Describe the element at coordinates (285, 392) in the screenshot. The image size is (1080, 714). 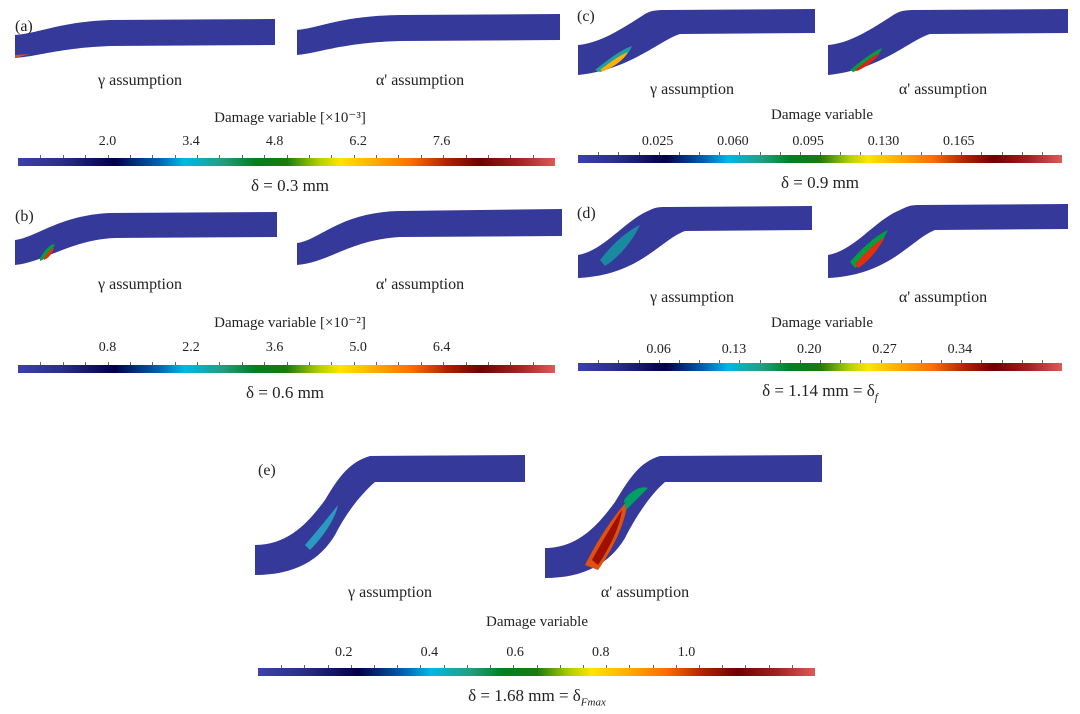
I see `displacement-text: δ = 0.6 mm` at that location.